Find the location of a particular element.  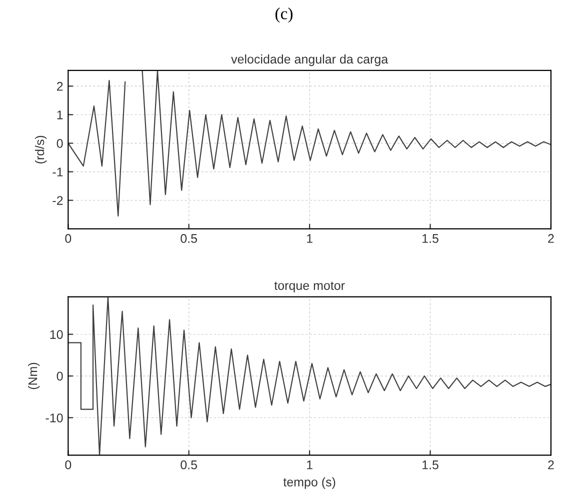

chart-title: velocidade angular da carga is located at coordinates (309, 60).